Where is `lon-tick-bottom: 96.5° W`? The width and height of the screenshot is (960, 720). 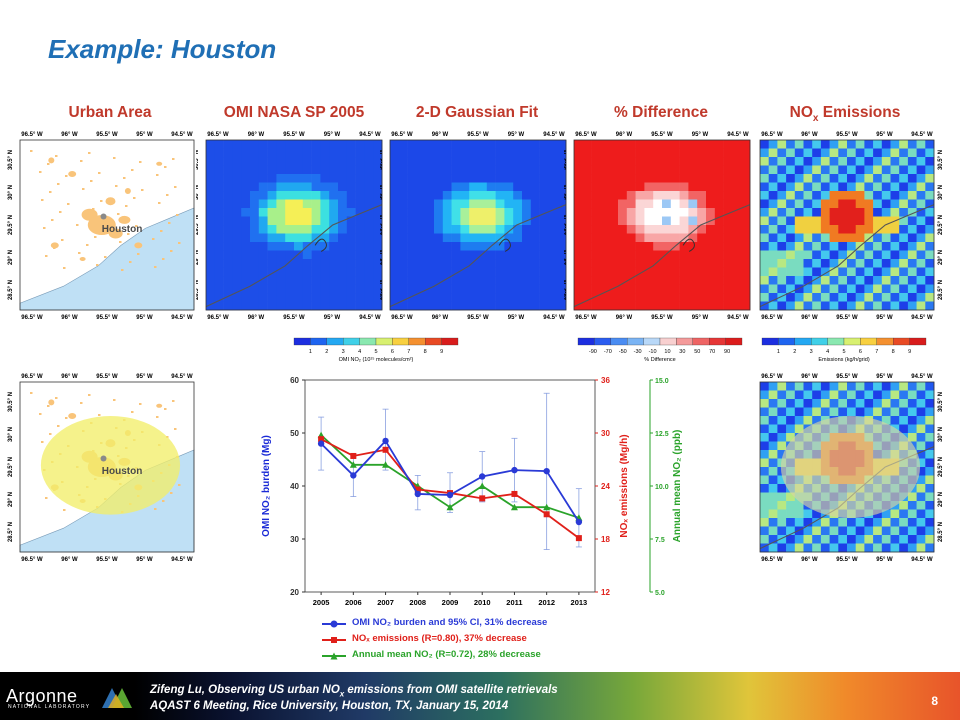 lon-tick-bottom: 96.5° W is located at coordinates (772, 560).